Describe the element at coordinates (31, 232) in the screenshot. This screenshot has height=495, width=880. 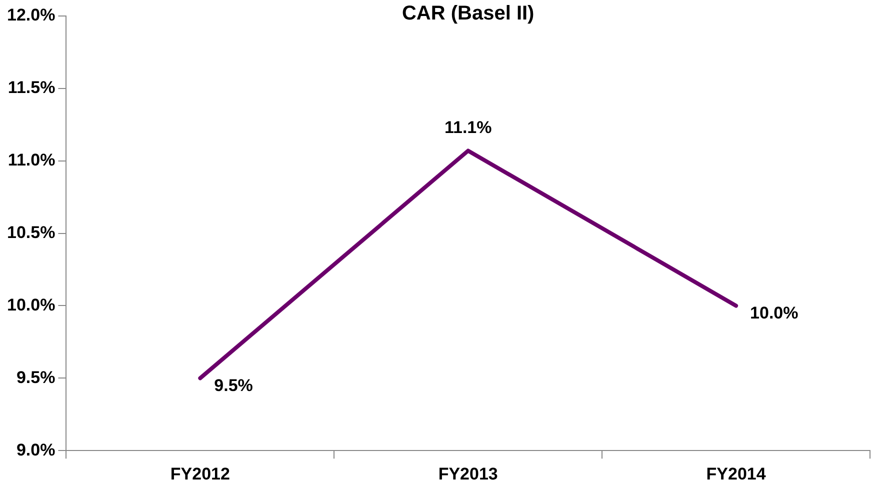
I see `y-tick-label: 10.5%` at that location.